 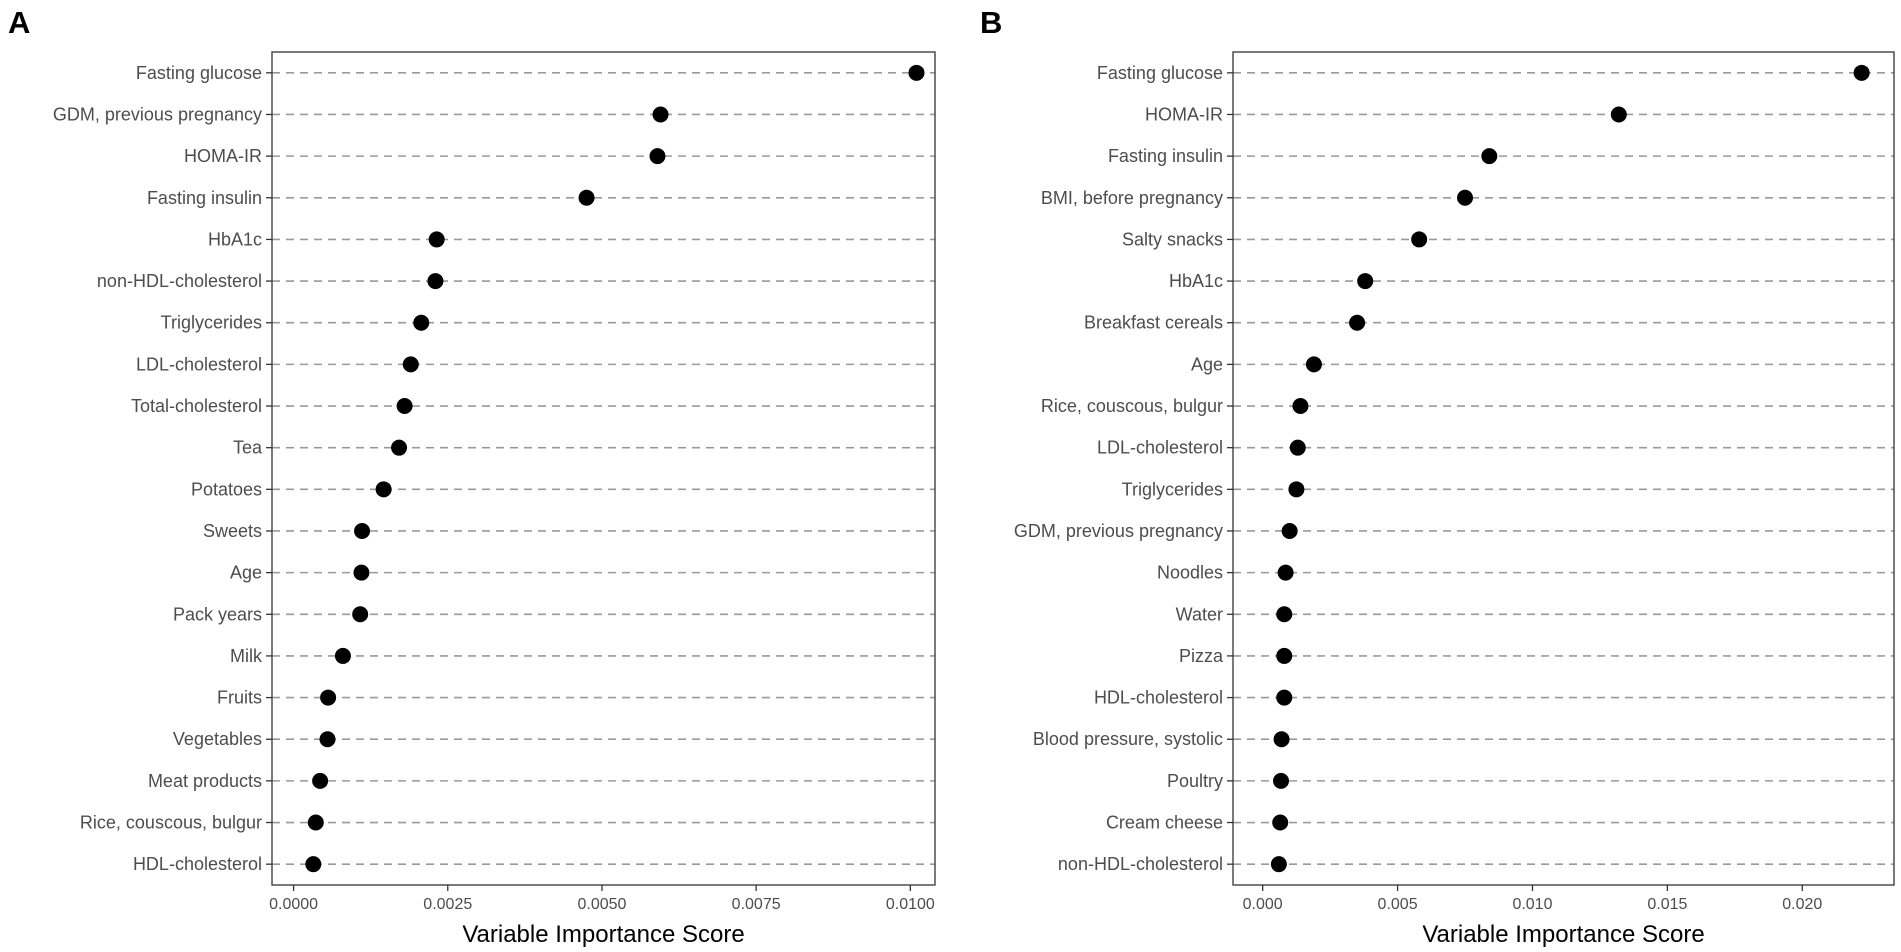 What do you see at coordinates (1128, 739) in the screenshot?
I see `panel-b-category-label: Blood pressure, systolic` at bounding box center [1128, 739].